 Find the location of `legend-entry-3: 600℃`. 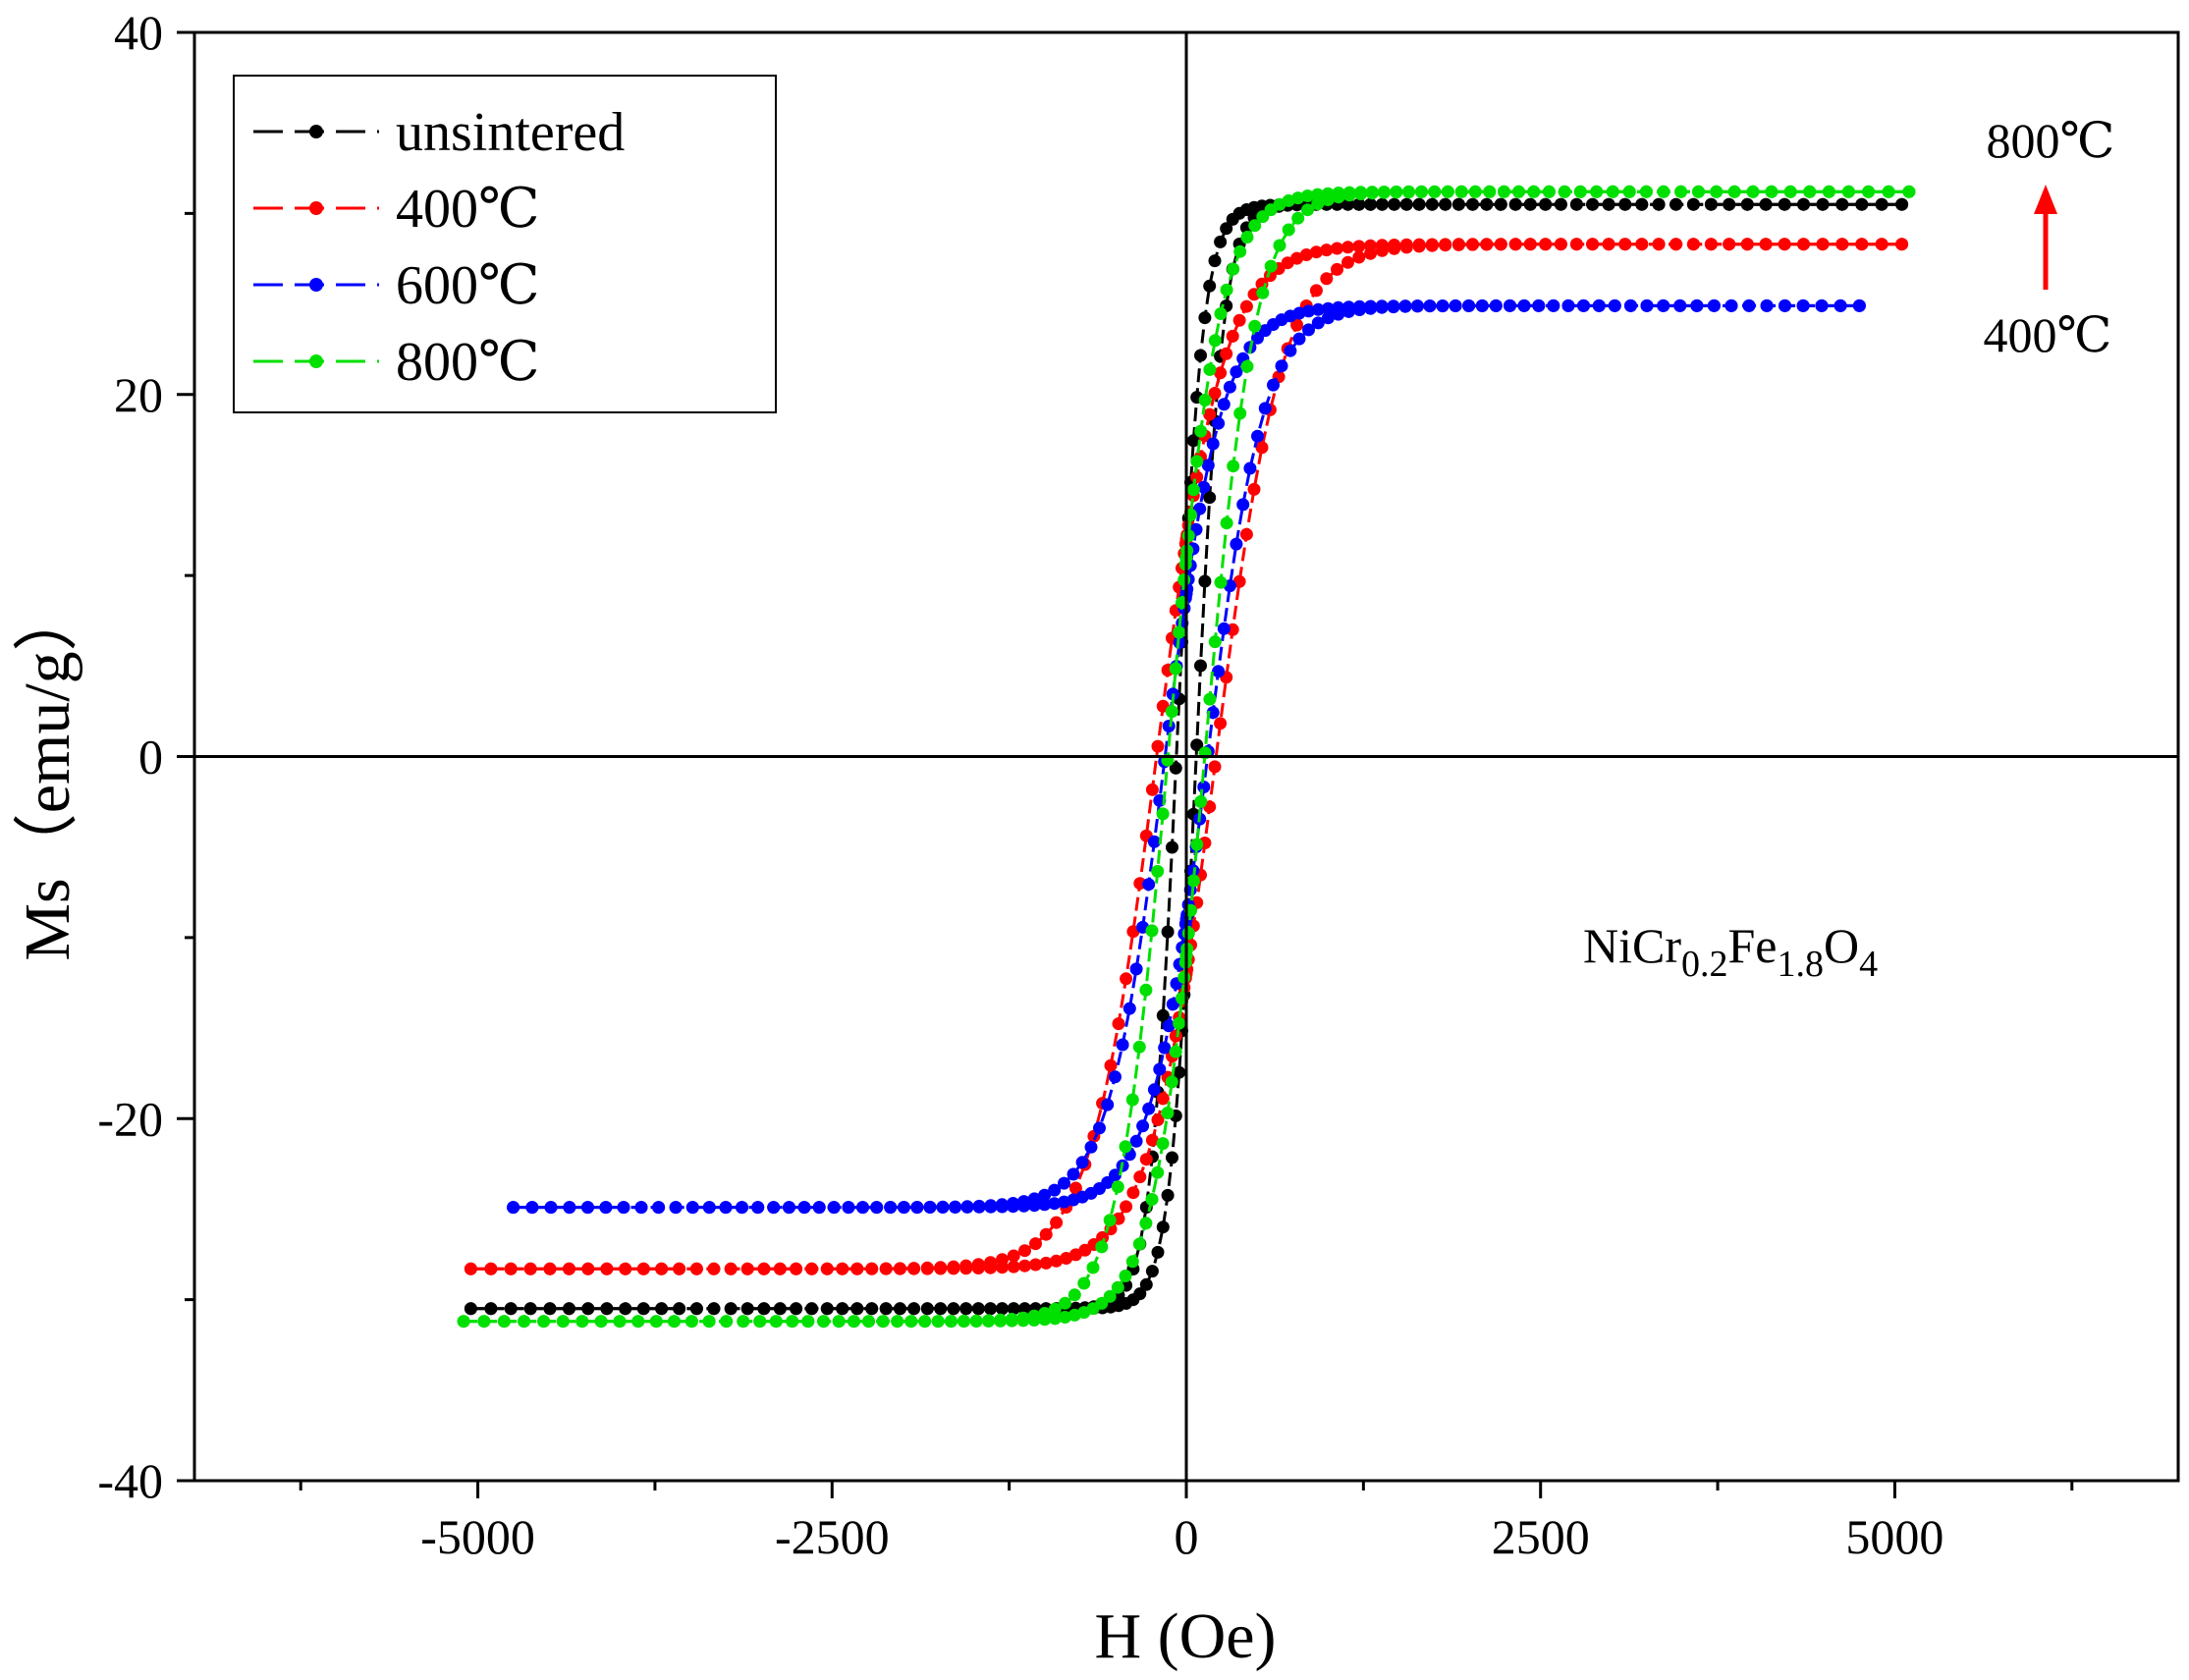

legend-entry-3: 600℃ is located at coordinates (396, 285).